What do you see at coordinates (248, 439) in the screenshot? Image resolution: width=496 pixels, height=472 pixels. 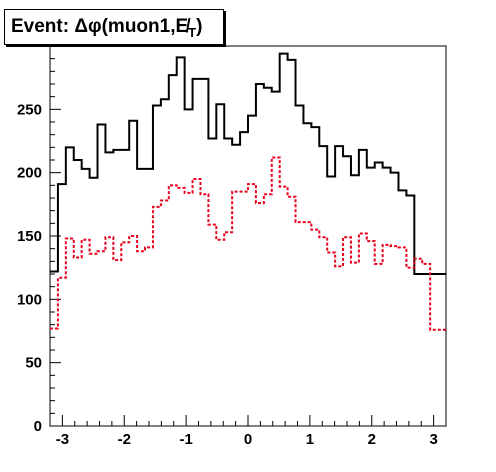 I see `x-tick-label: 0` at bounding box center [248, 439].